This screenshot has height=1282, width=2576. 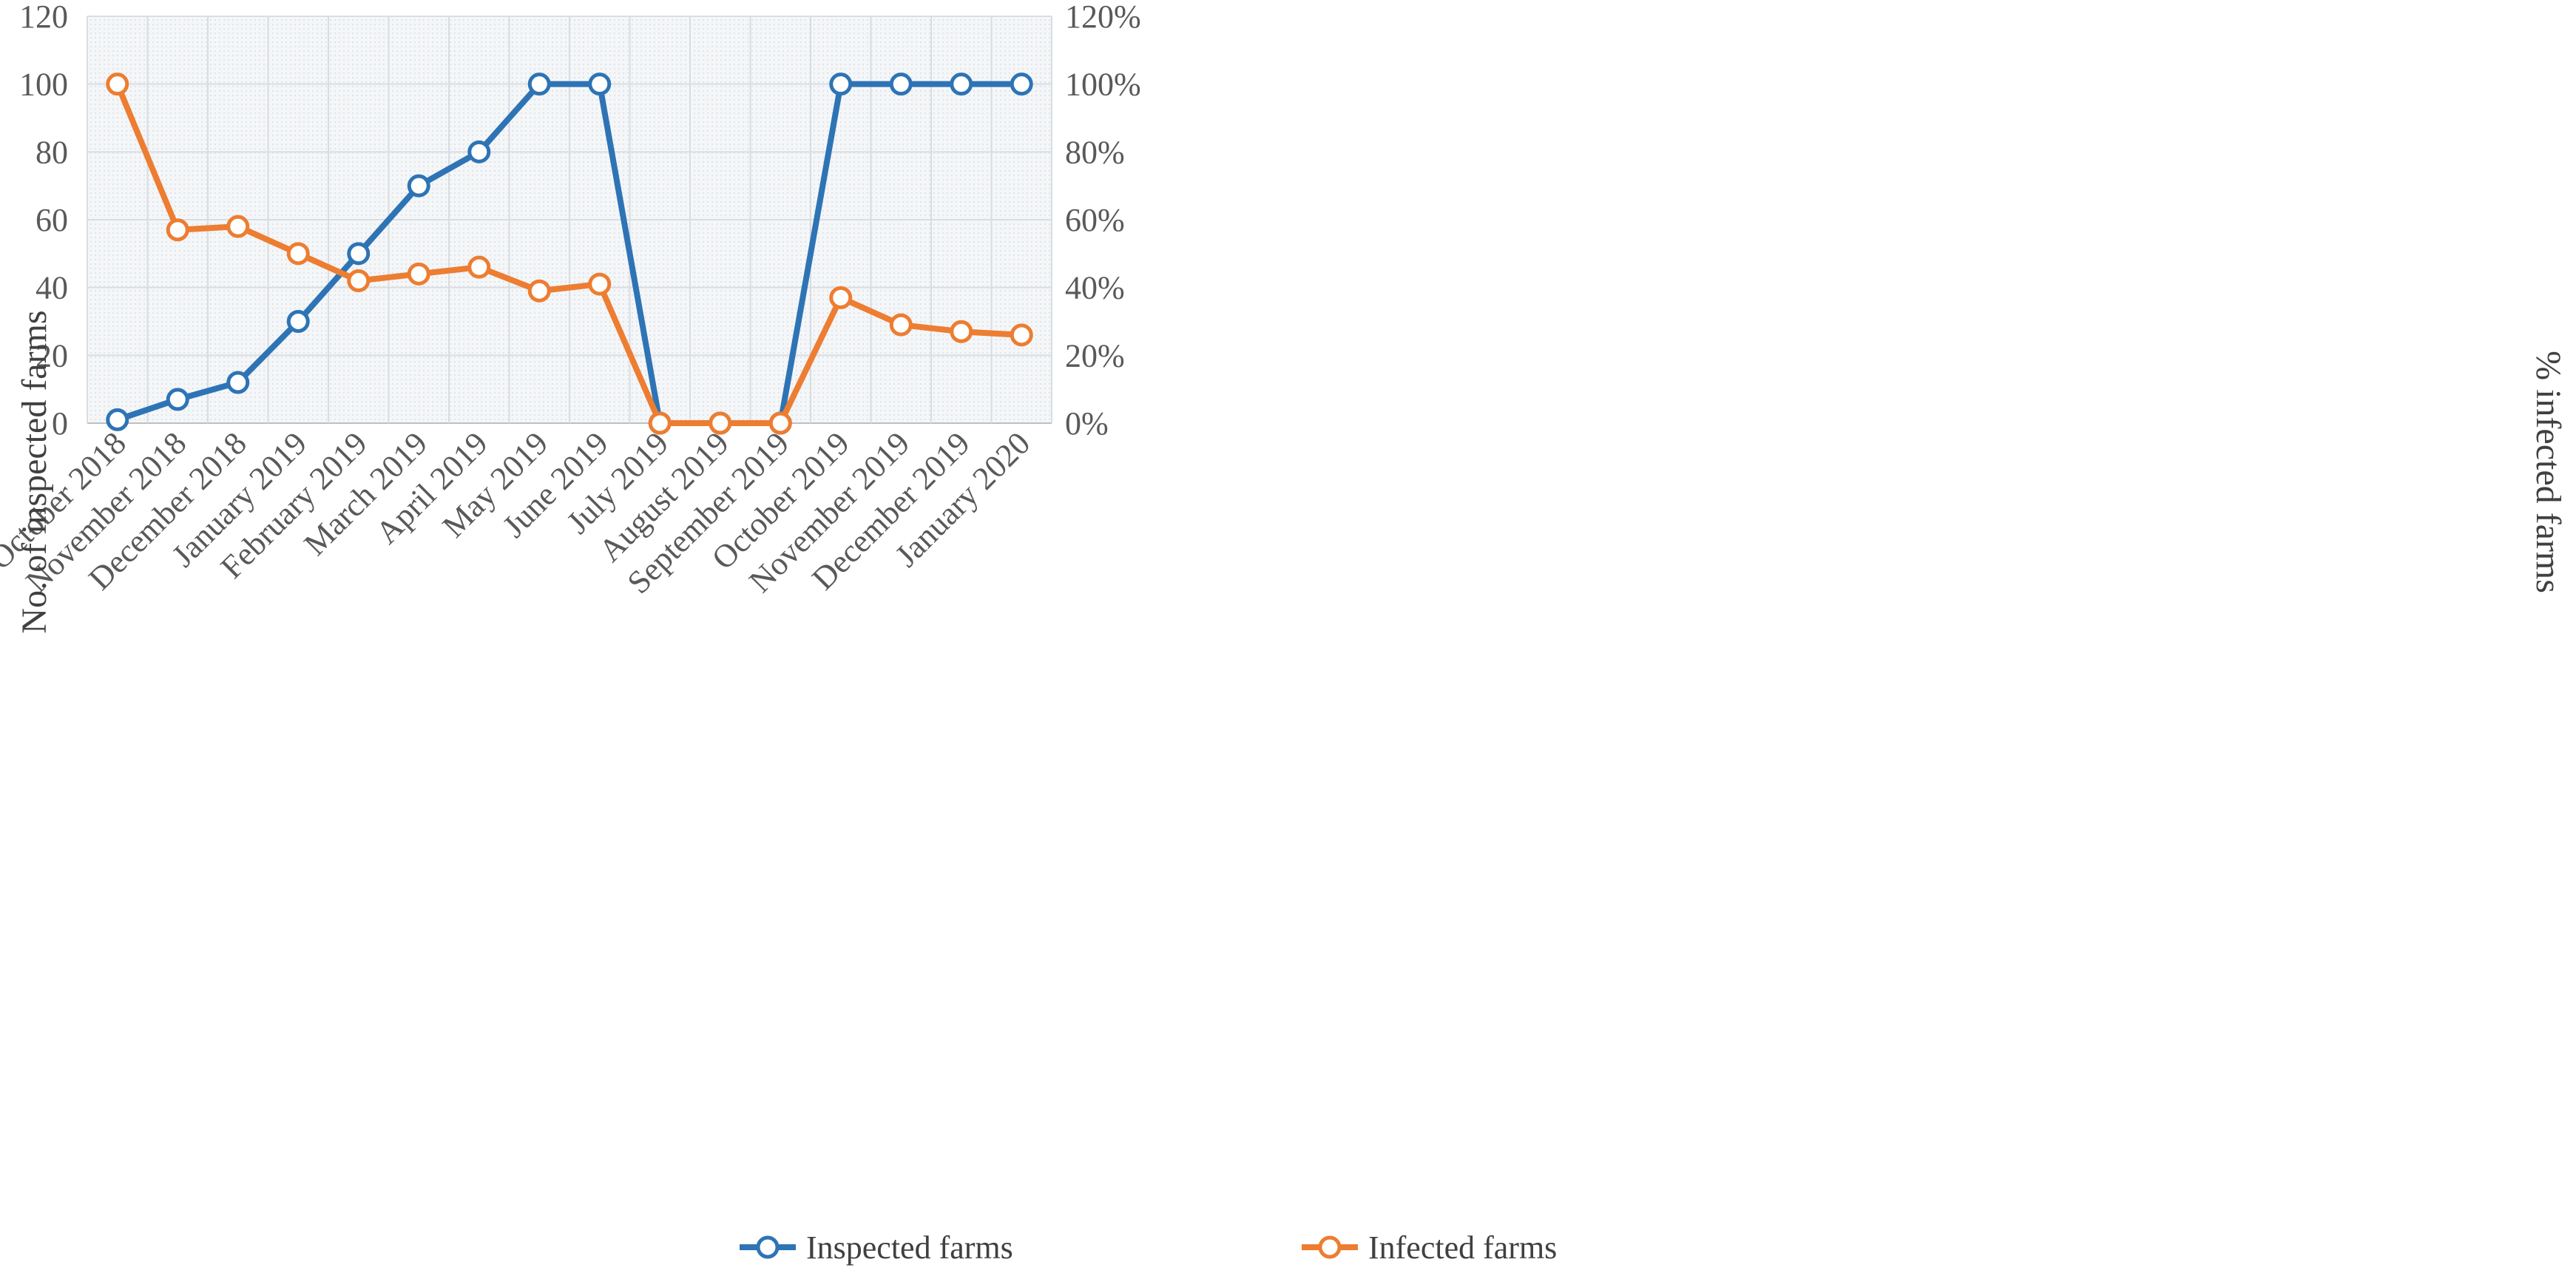 What do you see at coordinates (909, 1247) in the screenshot?
I see `legend-label: Inspected farms` at bounding box center [909, 1247].